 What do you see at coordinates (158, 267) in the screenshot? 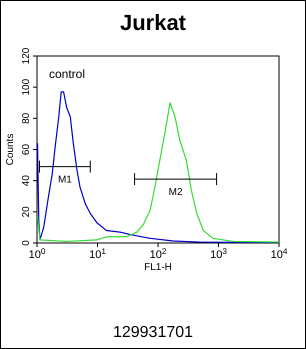
I see `x-axis-title: FL1-H` at bounding box center [158, 267].